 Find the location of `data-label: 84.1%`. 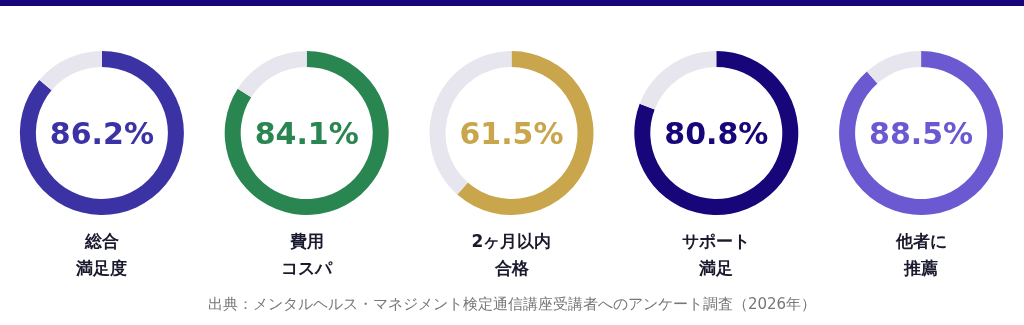

data-label: 84.1% is located at coordinates (306, 133).